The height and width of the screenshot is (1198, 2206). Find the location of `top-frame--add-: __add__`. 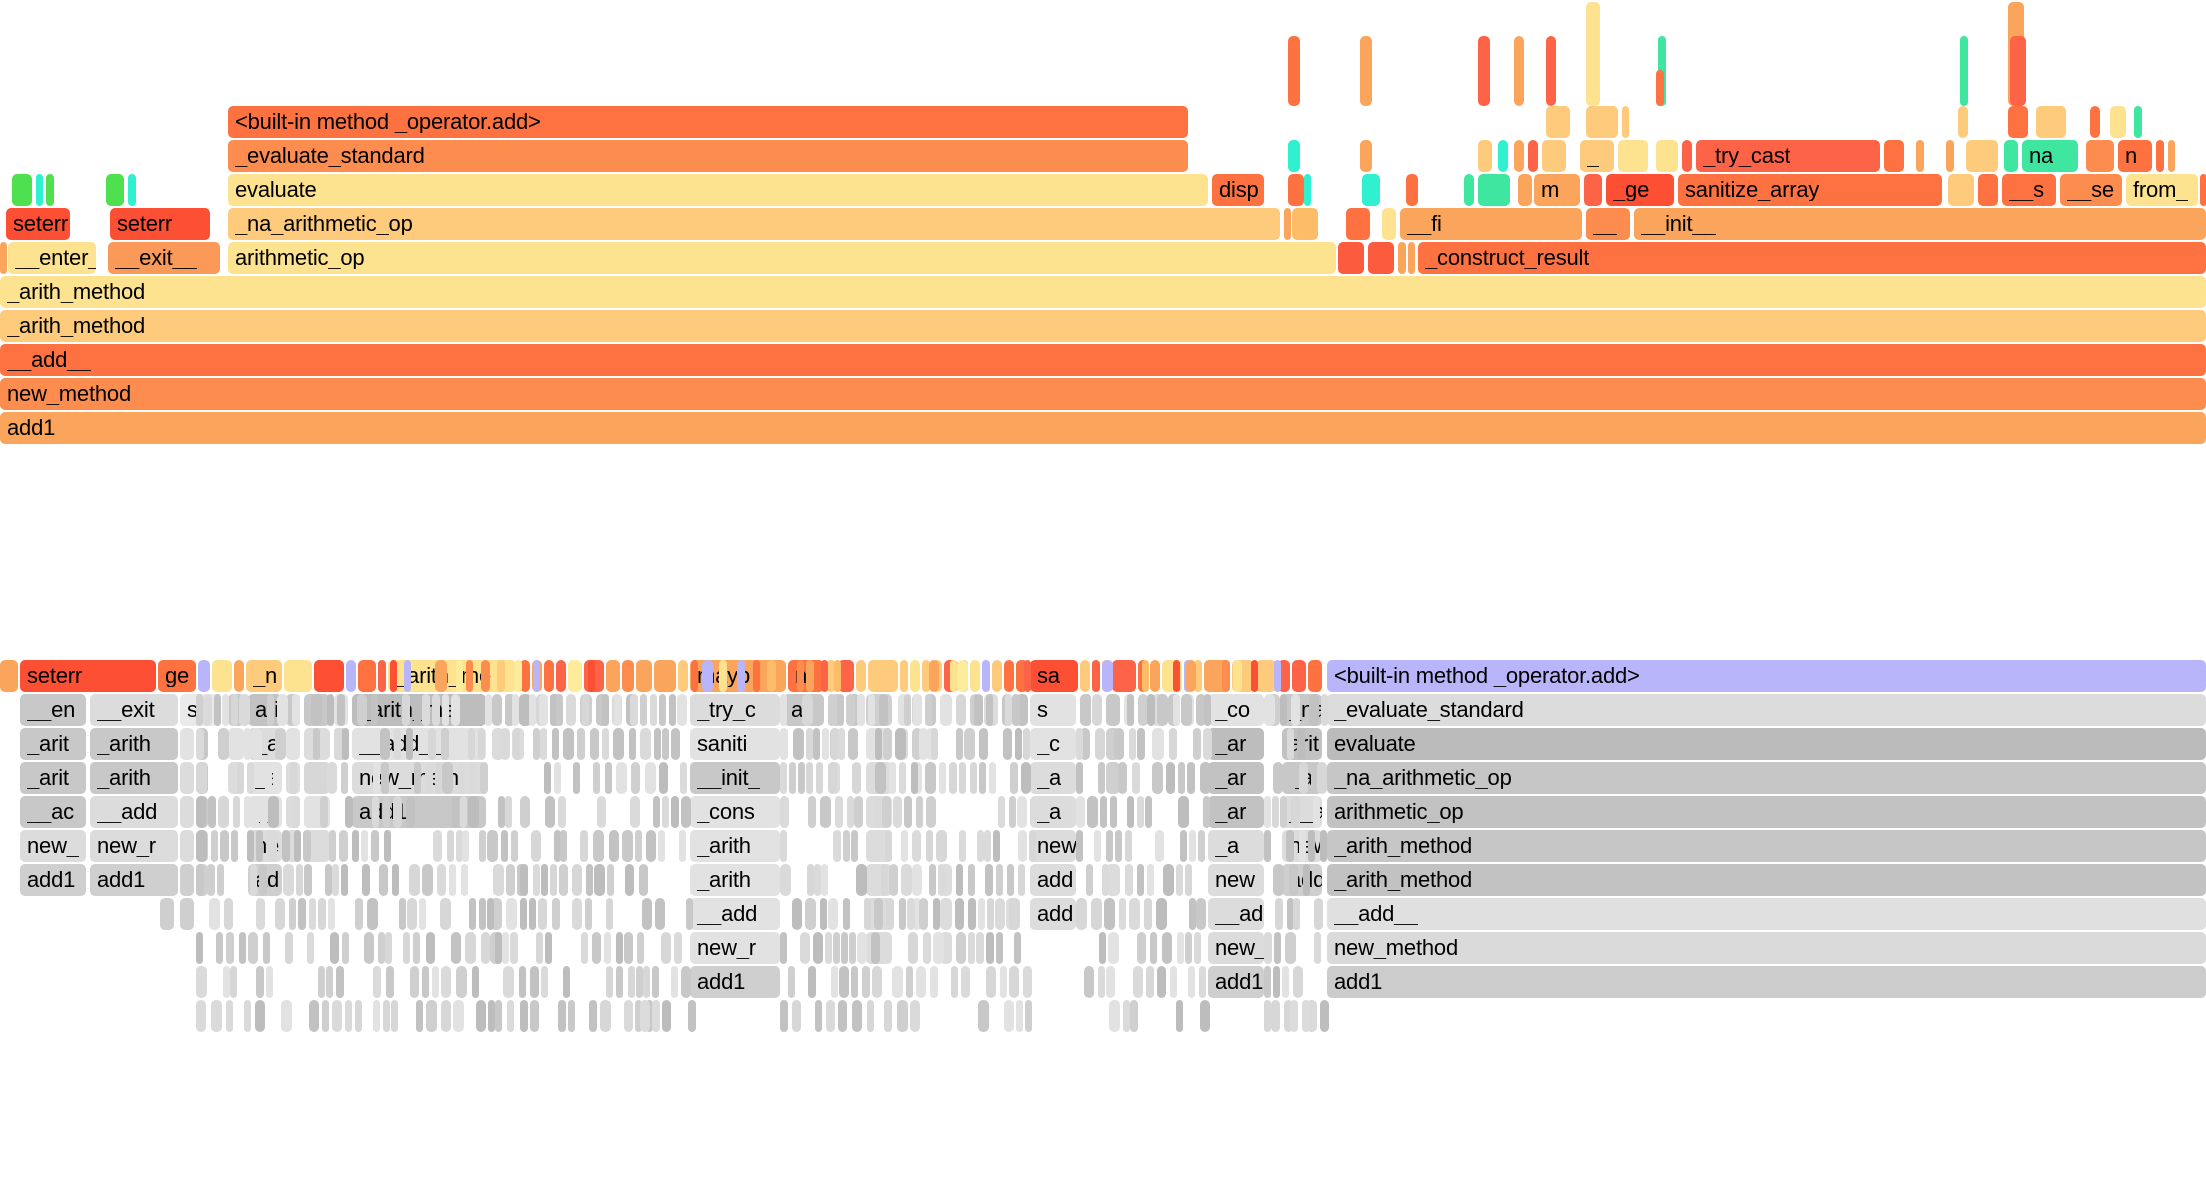

top-frame--add-: __add__ is located at coordinates (1103, 360).